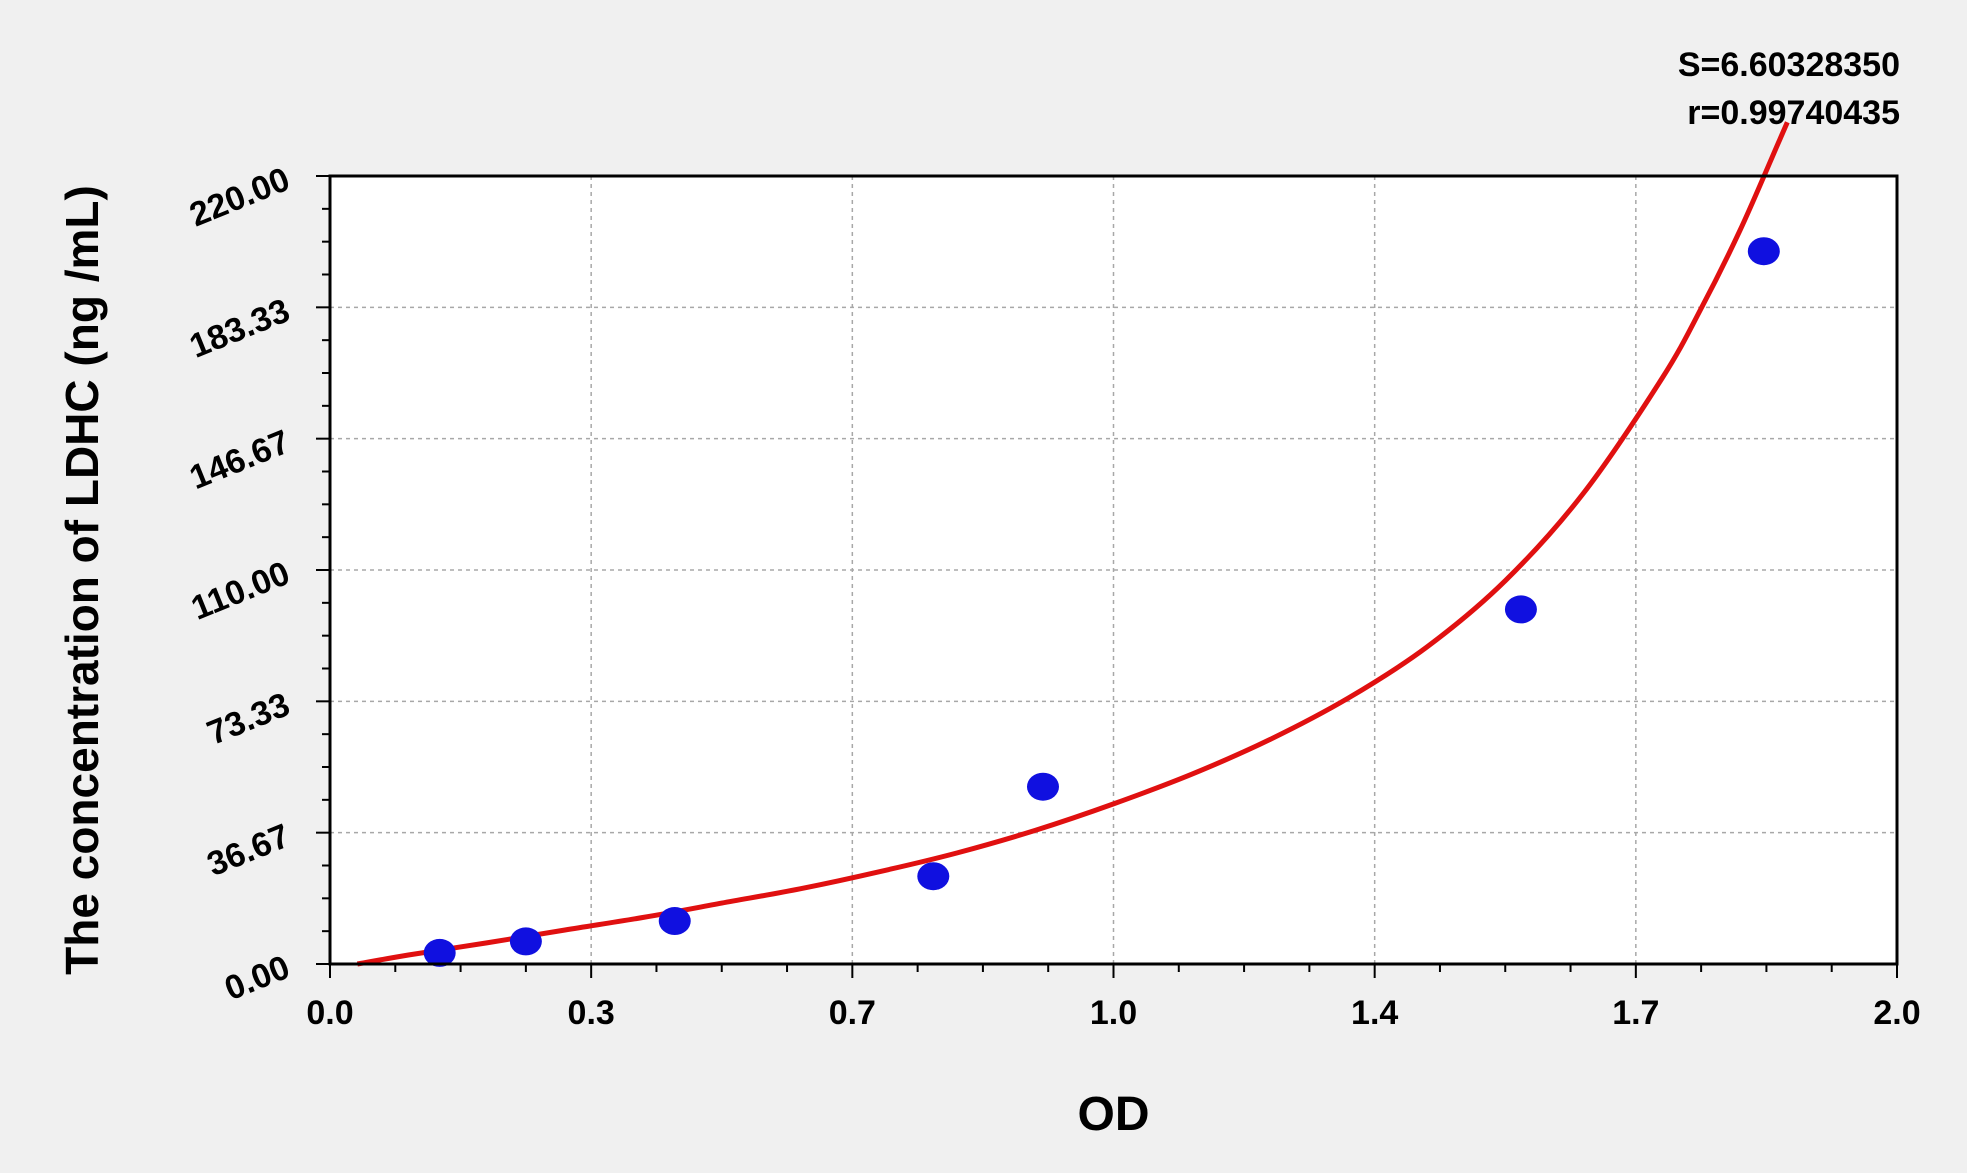 The height and width of the screenshot is (1173, 1967). What do you see at coordinates (852, 1013) in the screenshot?
I see `x-tick-label: 0.7` at bounding box center [852, 1013].